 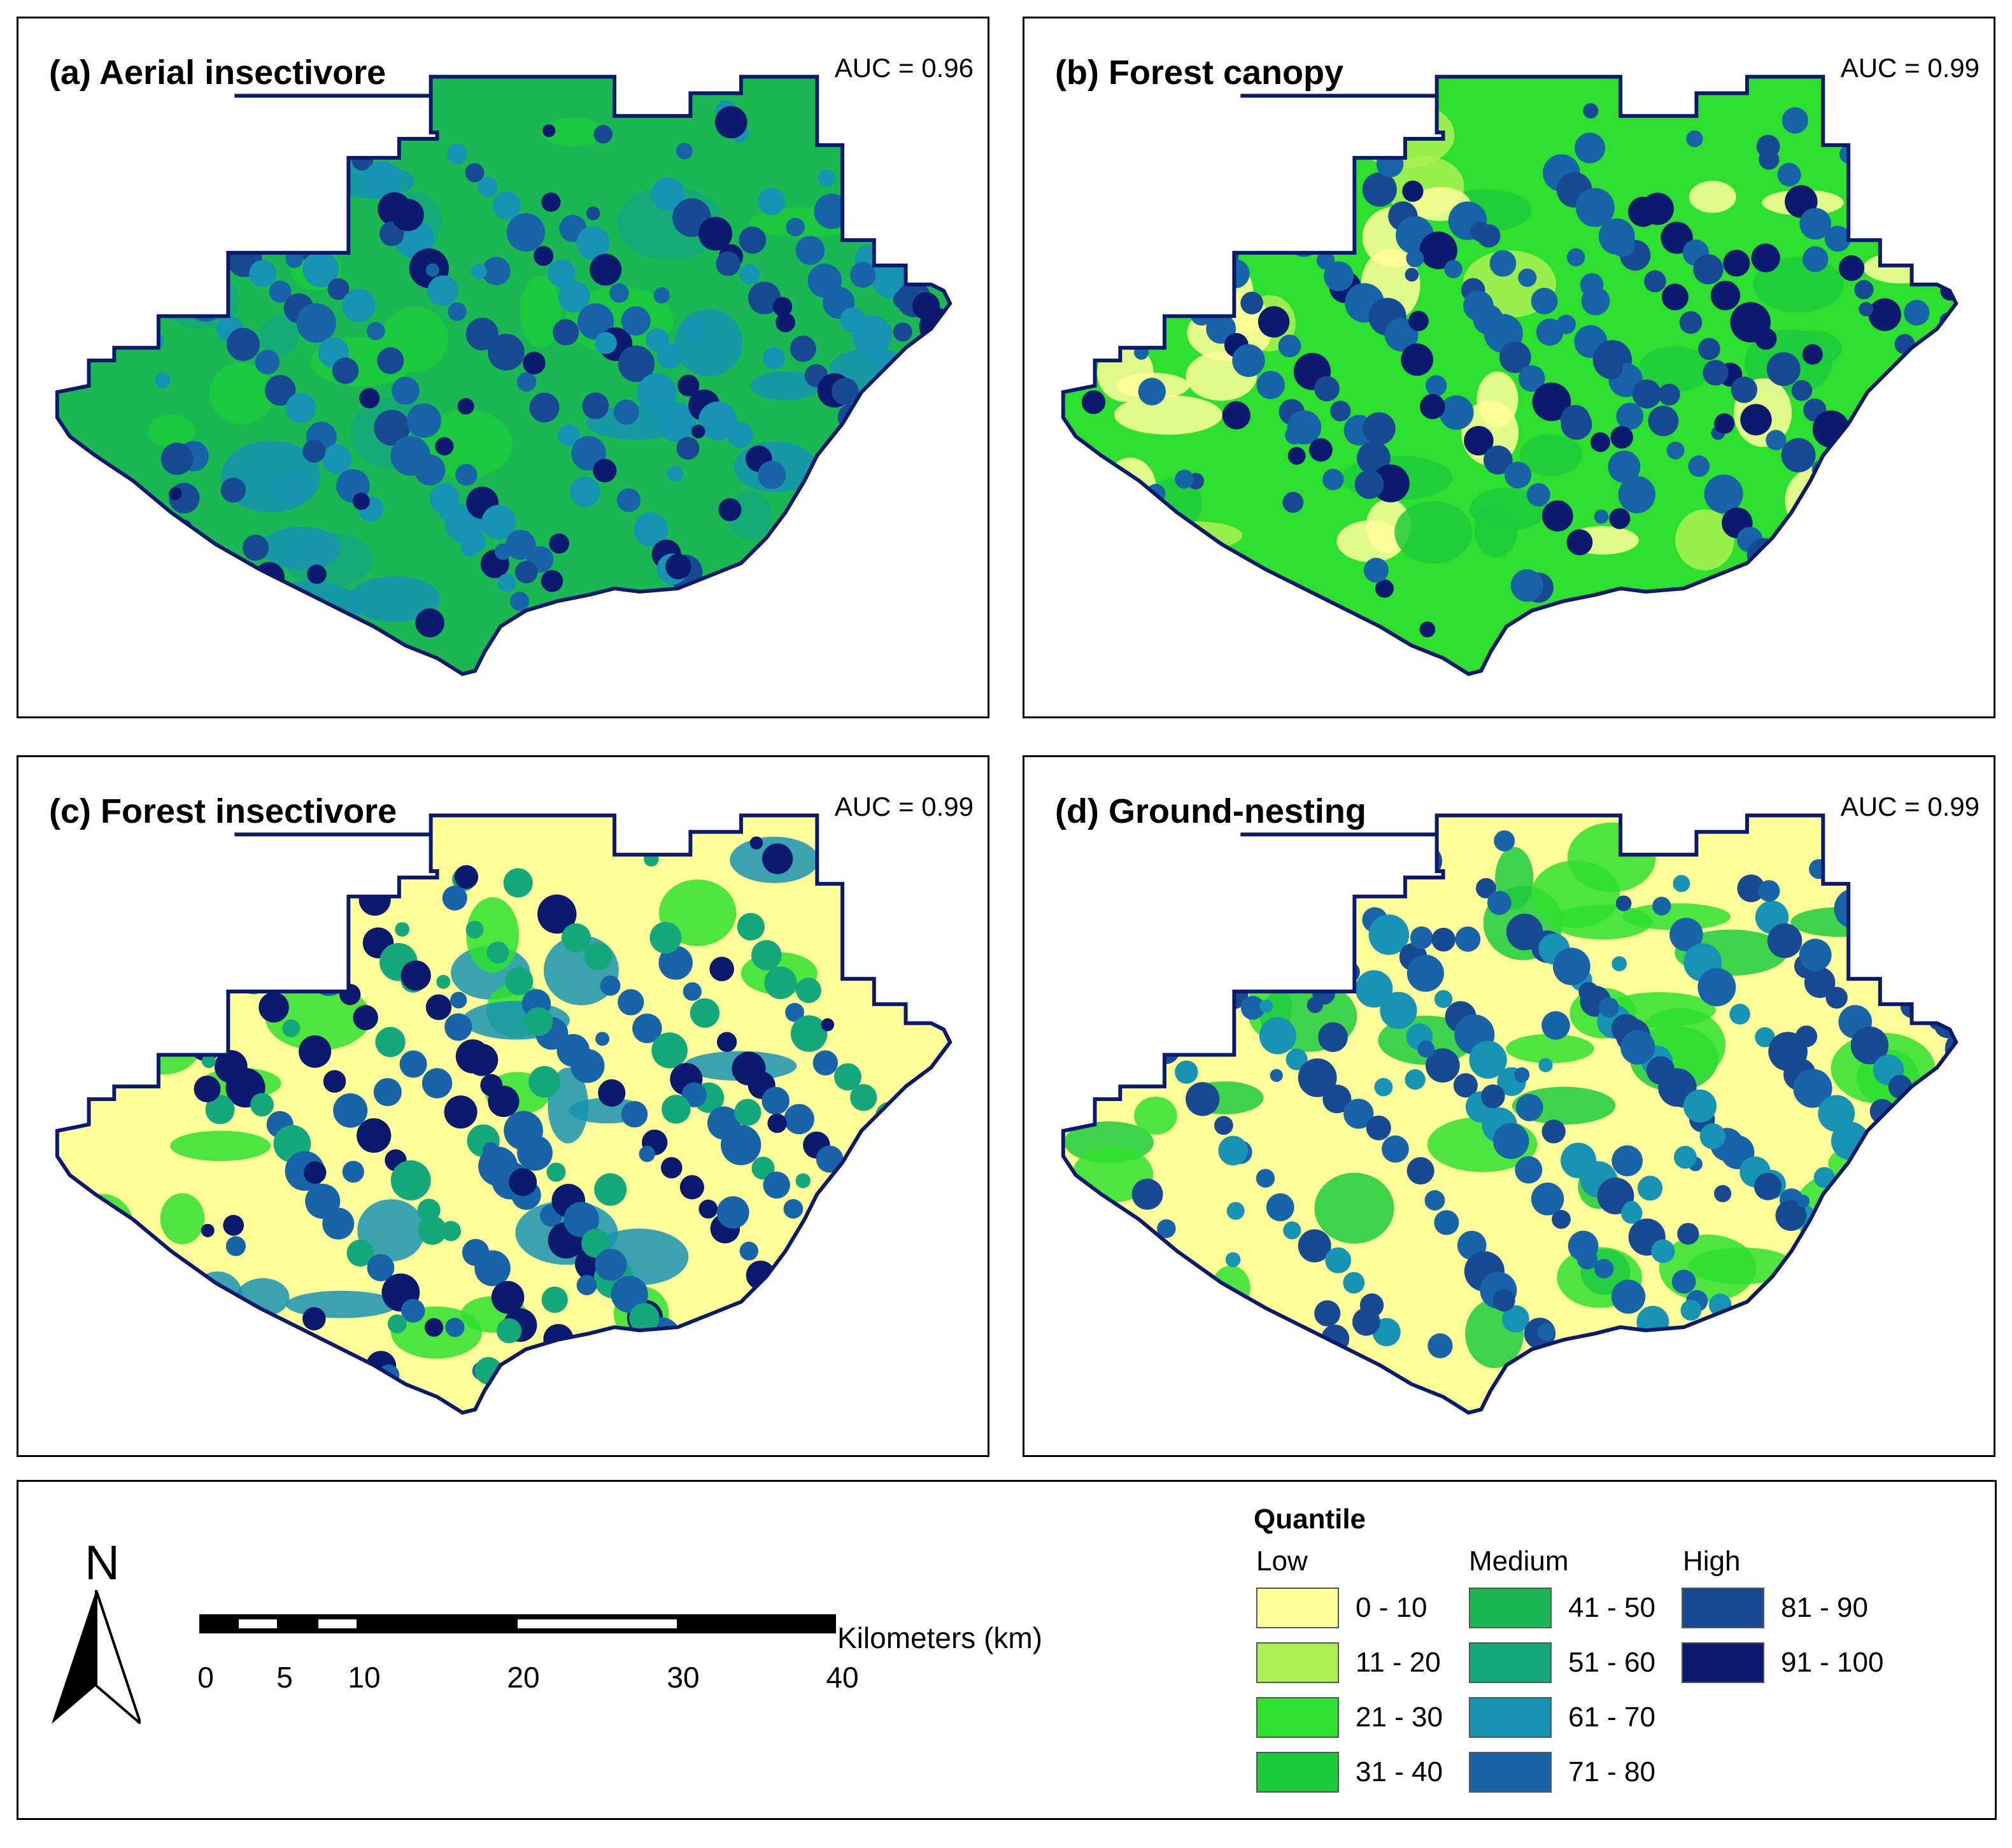 I want to click on auc-value: AUC = 0.96, so click(x=904, y=68).